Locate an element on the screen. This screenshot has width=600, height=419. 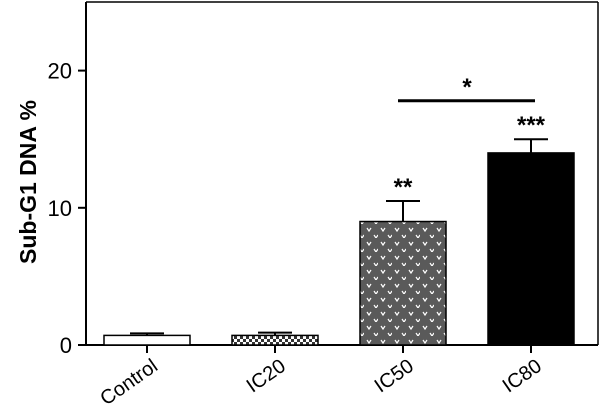
x-tick-label-ic50: IC50 is located at coordinates (394, 376).